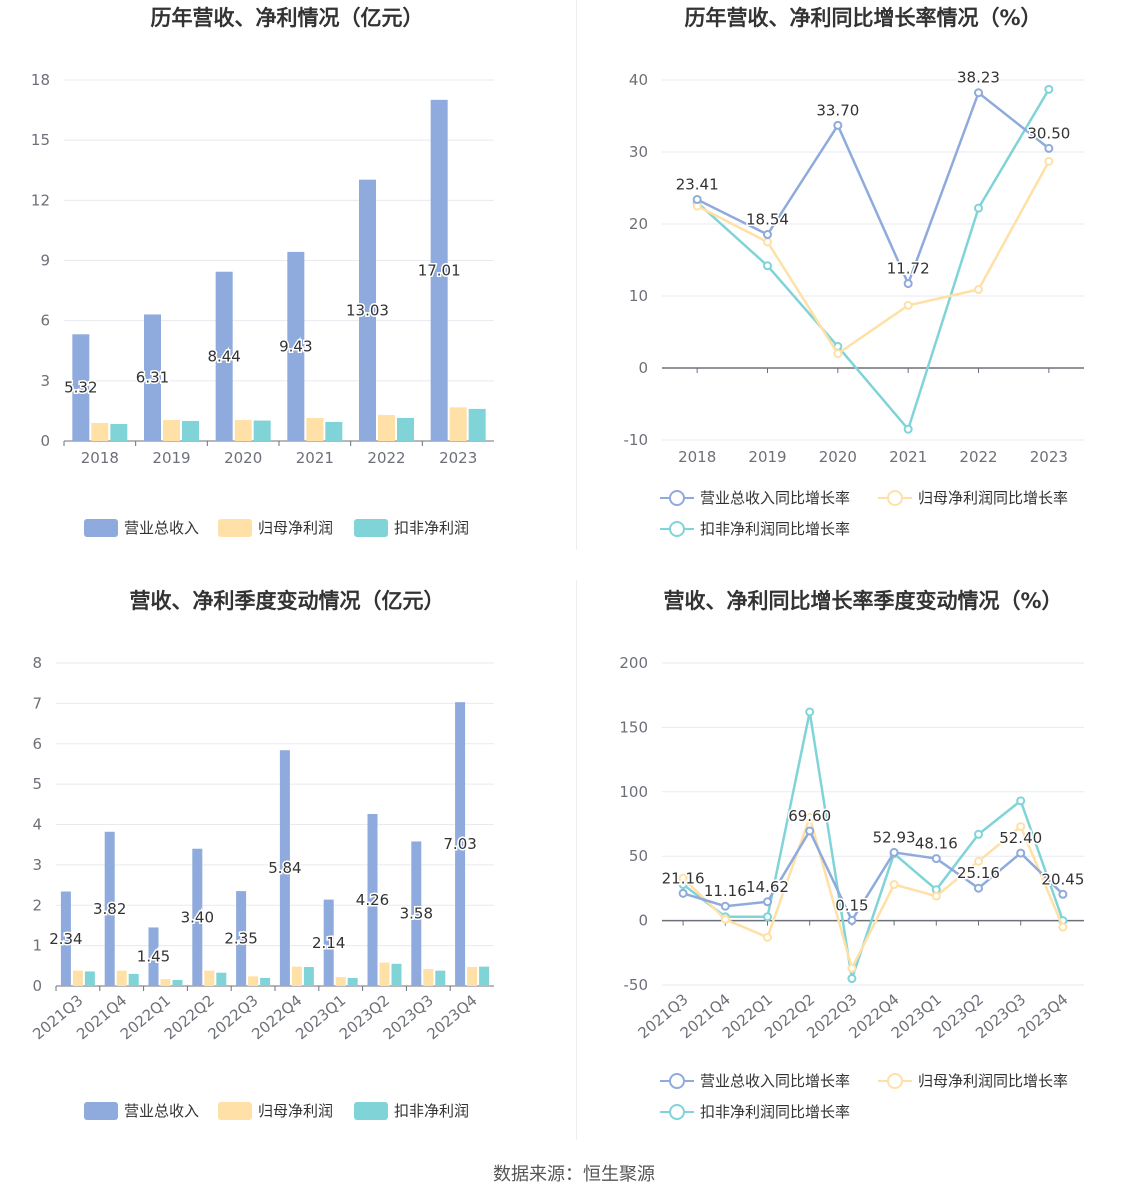  What do you see at coordinates (37, 663) in the screenshot?
I see `y-tick-label: 8` at bounding box center [37, 663].